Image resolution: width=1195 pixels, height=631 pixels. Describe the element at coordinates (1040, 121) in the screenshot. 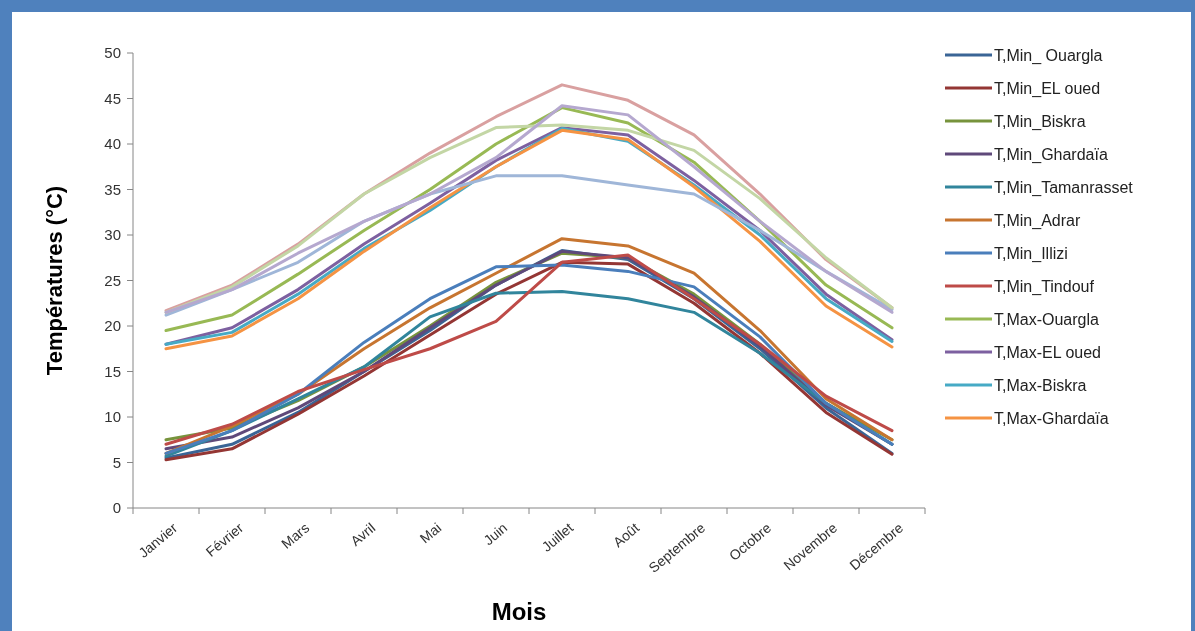

I see `legend-label: T,Min_Biskra` at that location.